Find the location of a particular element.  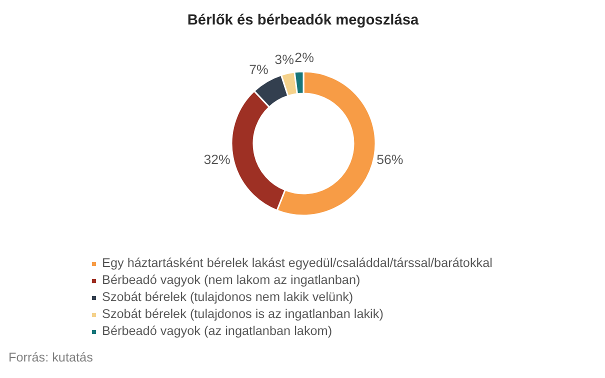

data-label: 2% is located at coordinates (304, 58).